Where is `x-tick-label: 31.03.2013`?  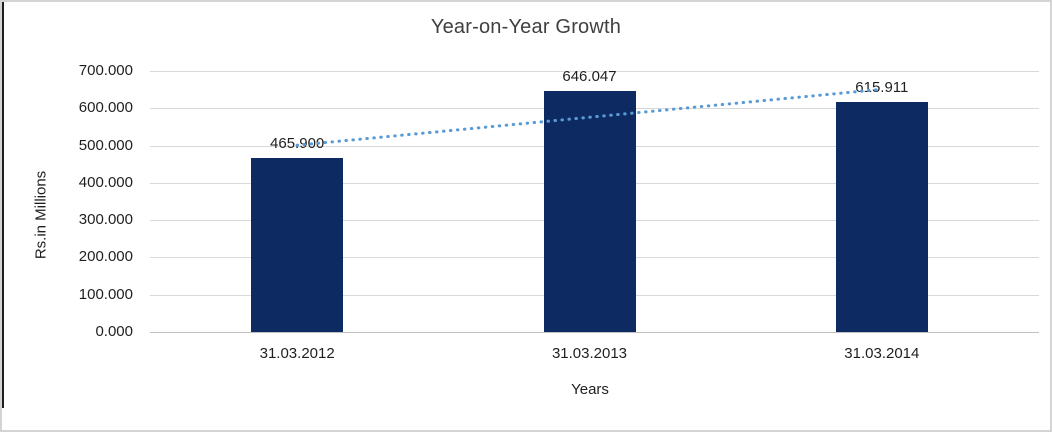 x-tick-label: 31.03.2013 is located at coordinates (589, 353).